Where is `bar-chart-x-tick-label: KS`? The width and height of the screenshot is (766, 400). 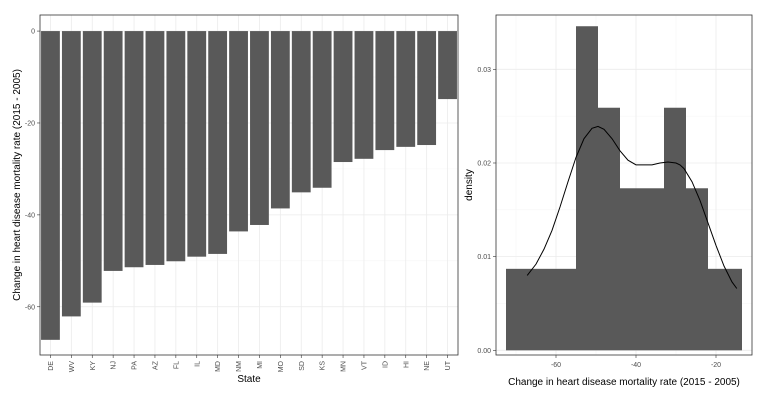
bar-chart-x-tick-label: KS is located at coordinates (323, 366).